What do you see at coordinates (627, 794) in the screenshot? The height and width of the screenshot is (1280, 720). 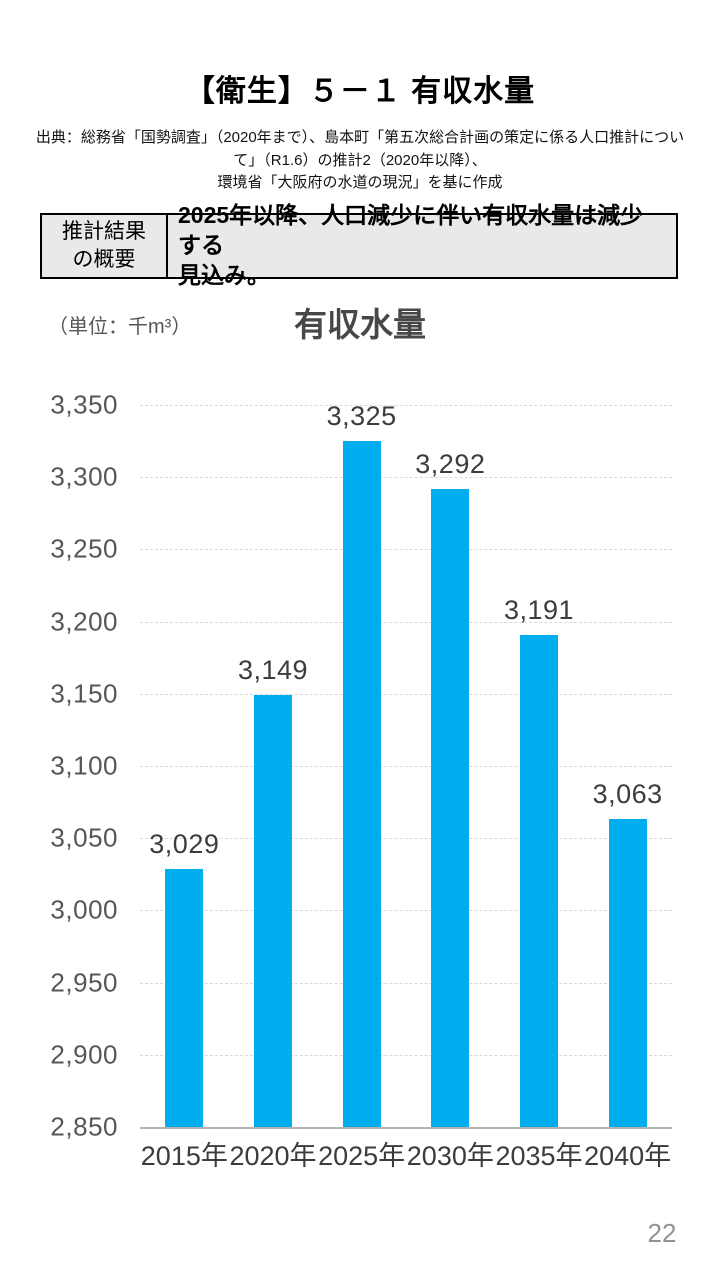 I see `bar-value-label: 3,063` at bounding box center [627, 794].